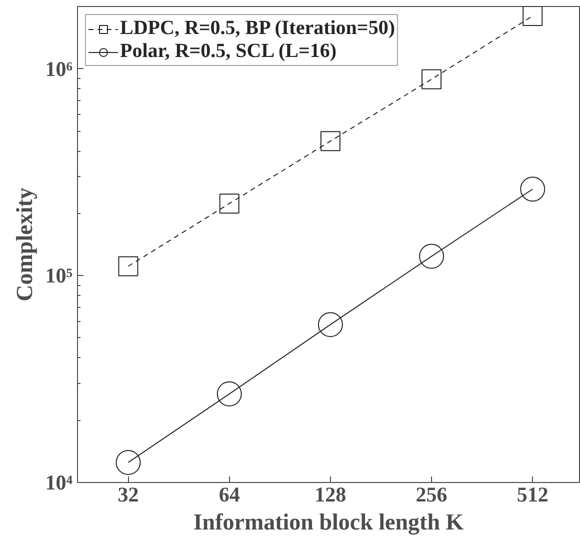 This screenshot has width=580, height=552. What do you see at coordinates (58, 276) in the screenshot?
I see `y-tick-label: 10⁵` at bounding box center [58, 276].